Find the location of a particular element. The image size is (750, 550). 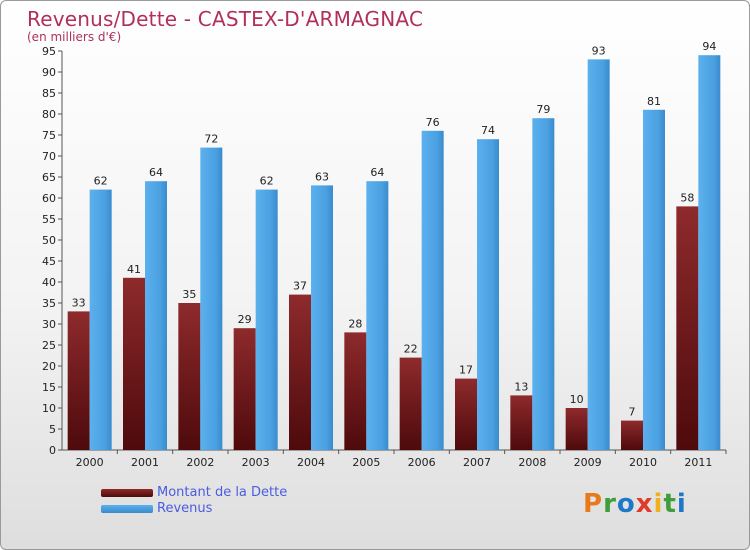

x-tick-label: 2006 is located at coordinates (422, 462).